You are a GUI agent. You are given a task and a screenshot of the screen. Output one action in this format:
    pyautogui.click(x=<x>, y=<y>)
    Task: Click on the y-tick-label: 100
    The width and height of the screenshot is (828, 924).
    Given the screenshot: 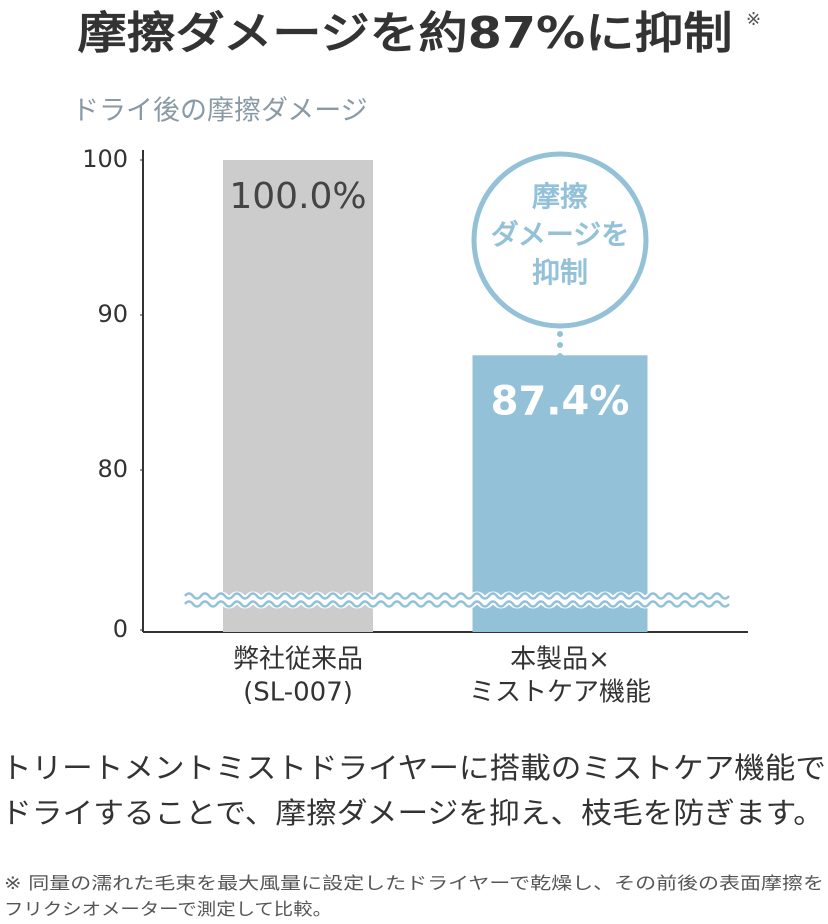 What is the action you would take?
    pyautogui.click(x=105, y=159)
    